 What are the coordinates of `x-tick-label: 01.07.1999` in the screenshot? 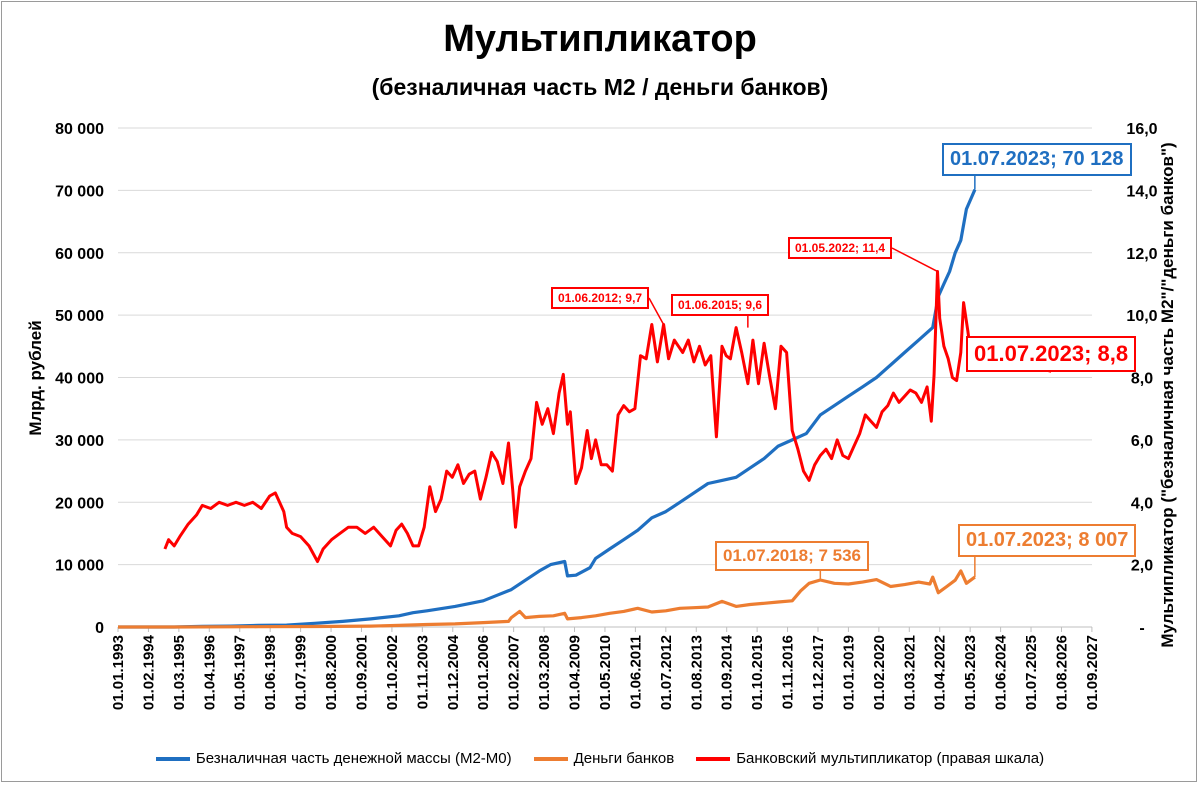 It's located at (301, 672).